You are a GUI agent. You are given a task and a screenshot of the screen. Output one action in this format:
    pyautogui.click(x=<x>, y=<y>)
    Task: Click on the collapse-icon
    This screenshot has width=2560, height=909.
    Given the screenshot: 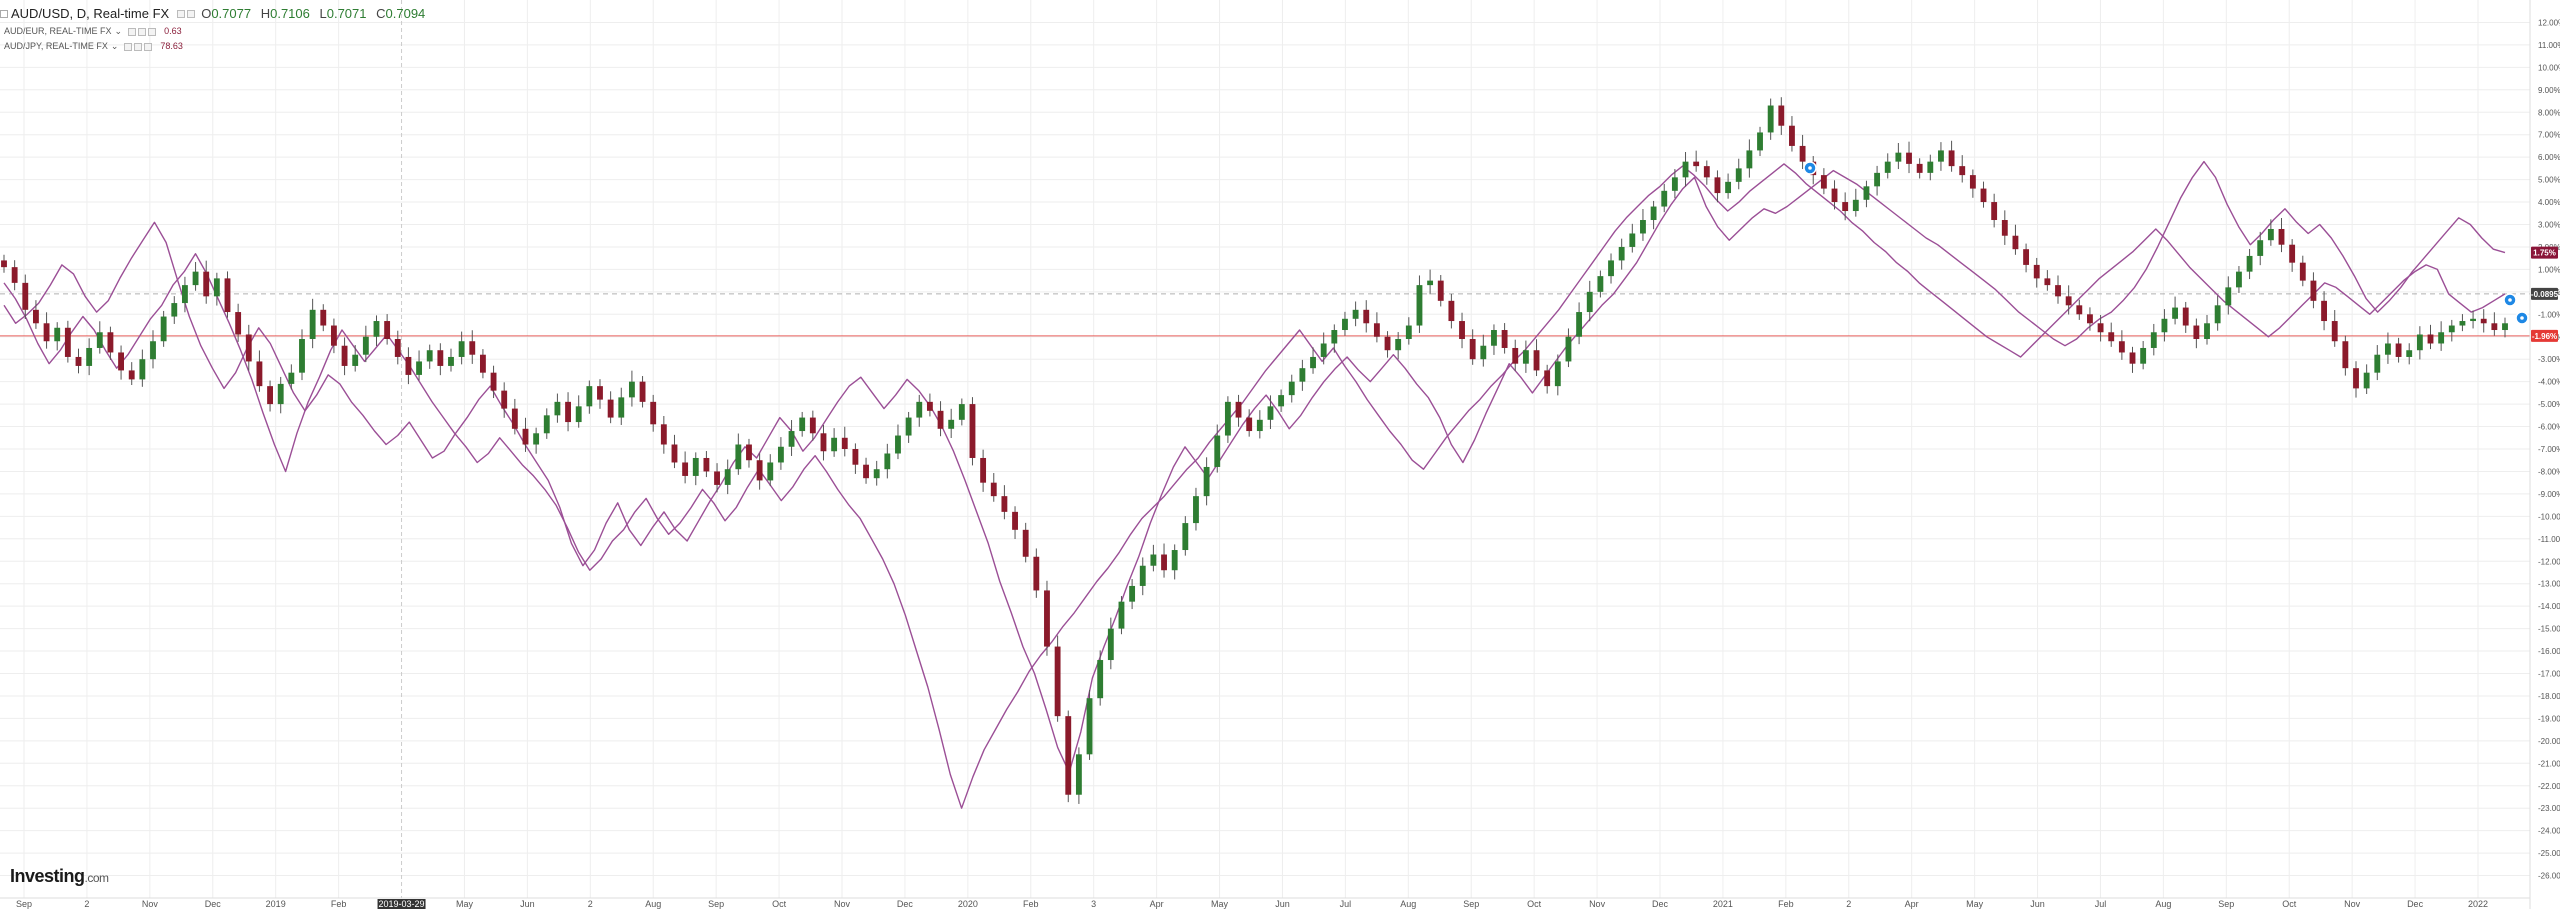 What is the action you would take?
    pyautogui.click(x=4, y=14)
    